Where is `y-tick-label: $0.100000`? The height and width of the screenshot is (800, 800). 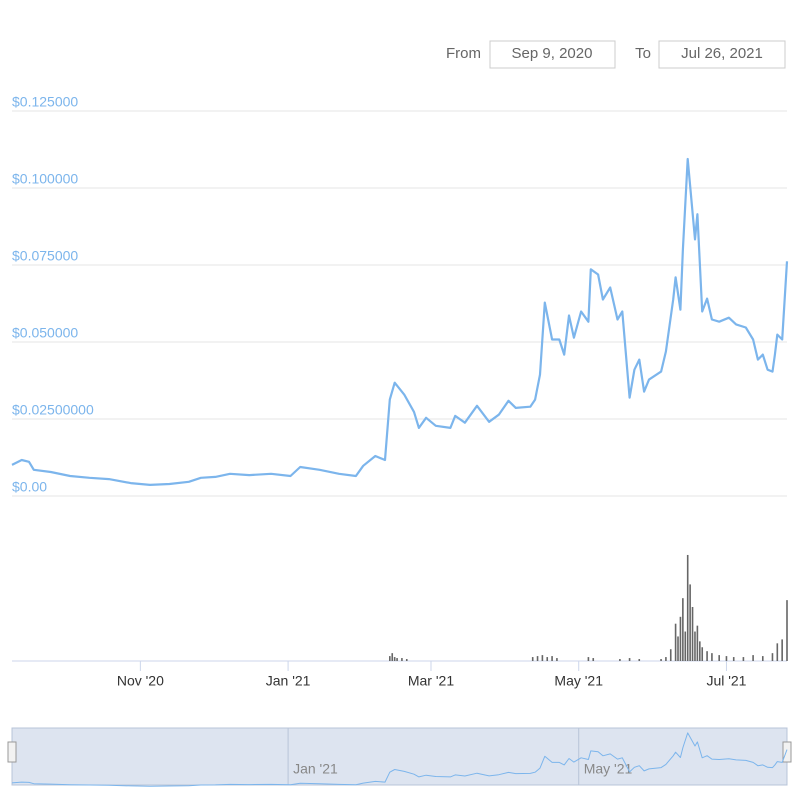 y-tick-label: $0.100000 is located at coordinates (45, 179).